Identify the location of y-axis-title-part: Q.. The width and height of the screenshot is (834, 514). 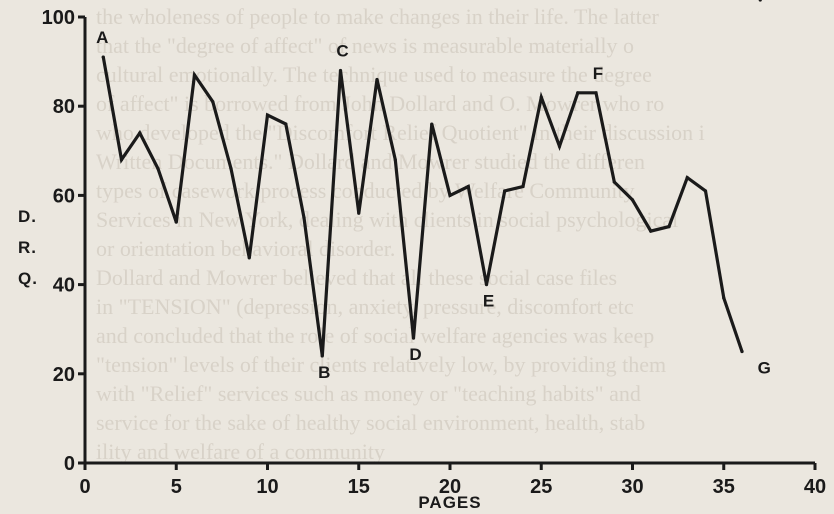
(28, 278).